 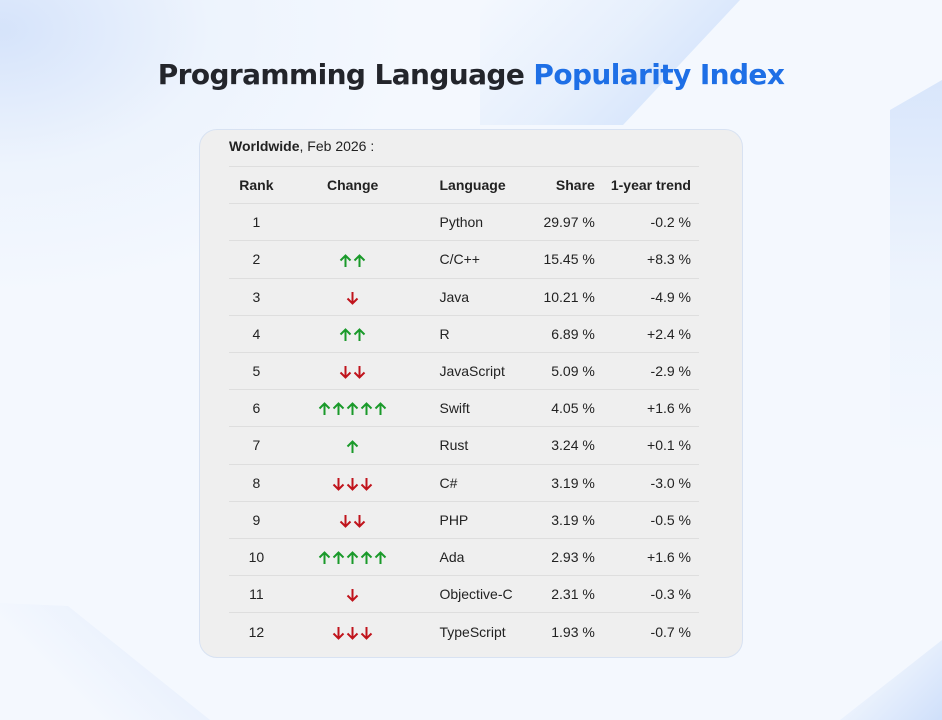 I want to click on table-row: 4 R 6.89 % +2.4 %, so click(x=464, y=333).